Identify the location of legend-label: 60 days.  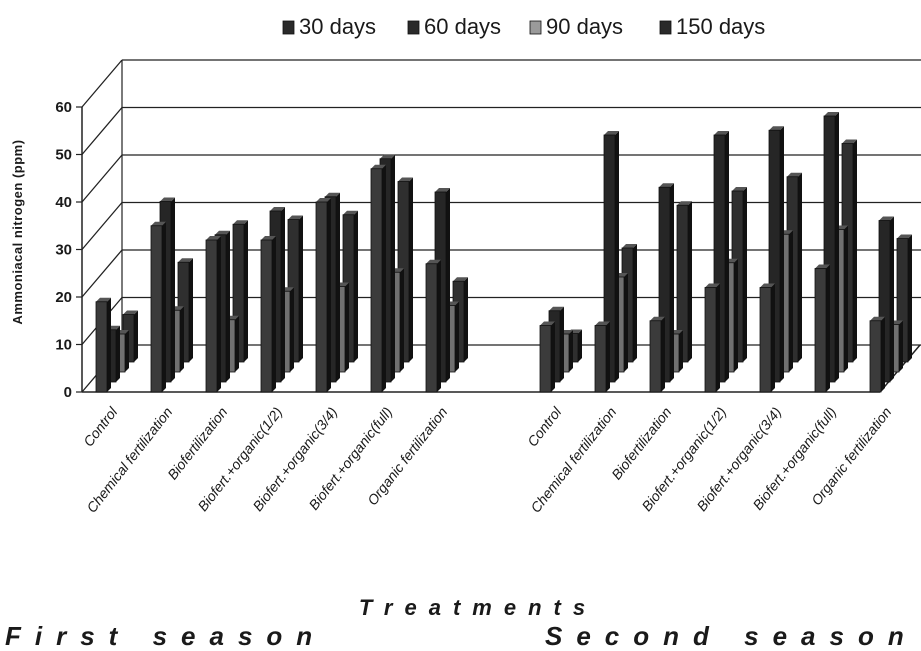
(462, 26).